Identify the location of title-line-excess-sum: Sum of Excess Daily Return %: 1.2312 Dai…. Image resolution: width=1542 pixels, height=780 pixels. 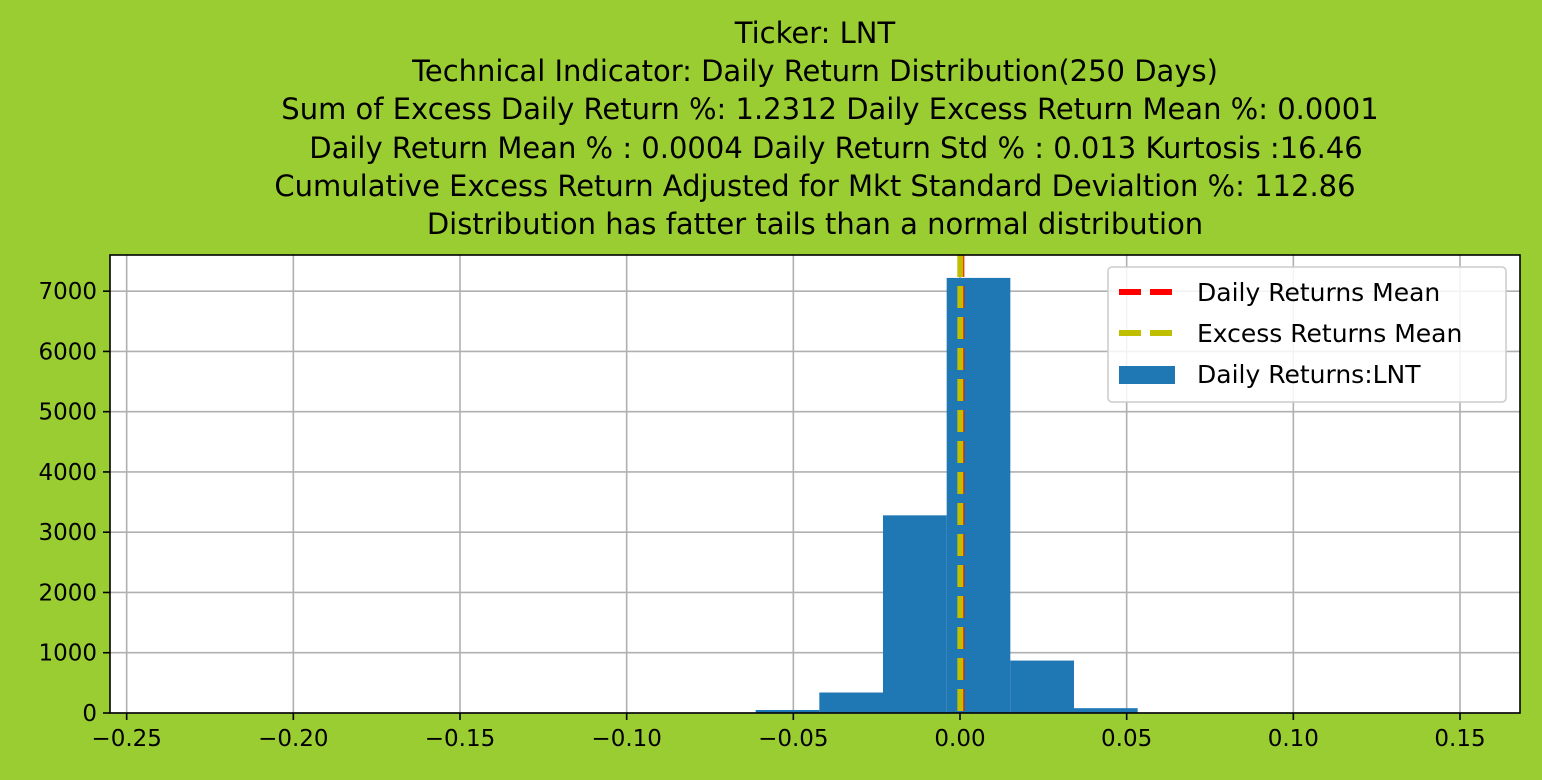
(830, 109).